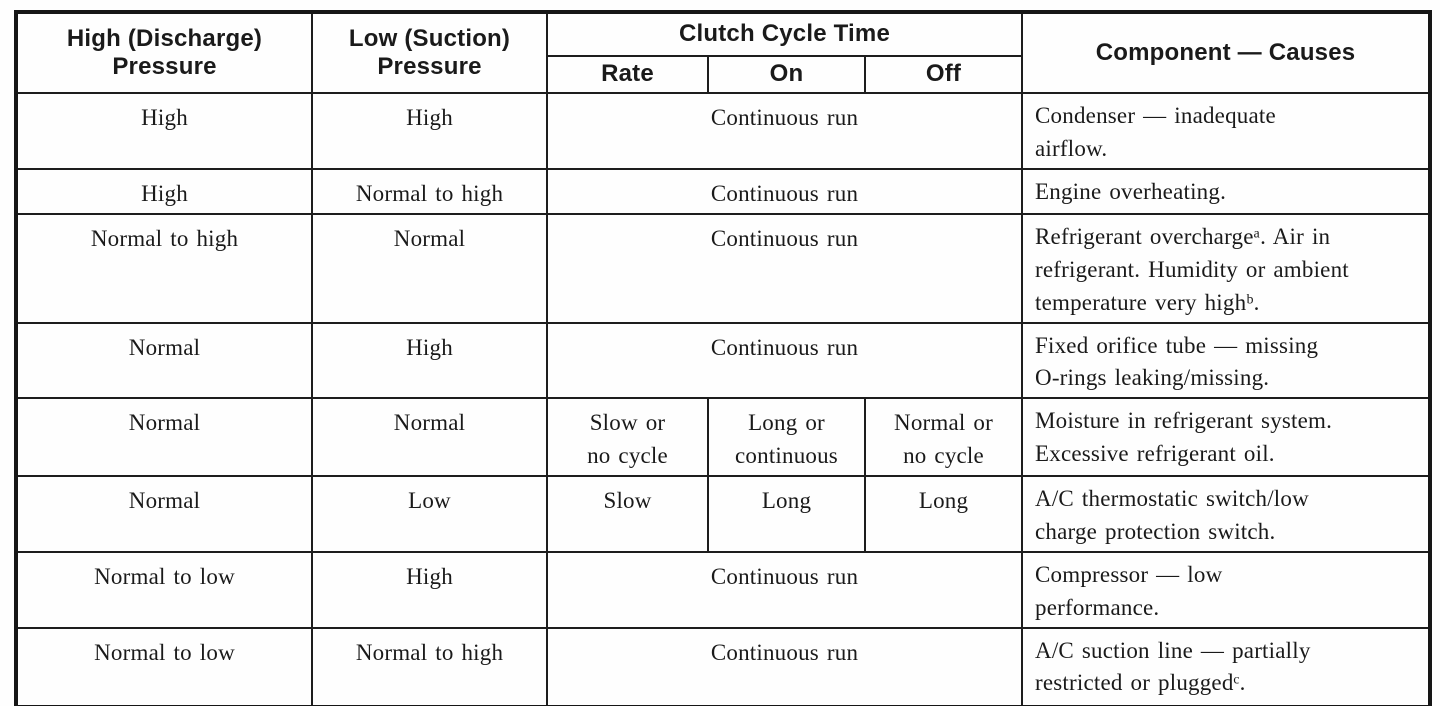 The width and height of the screenshot is (1440, 706). What do you see at coordinates (786, 514) in the screenshot?
I see `cell-cycle-on: Long` at bounding box center [786, 514].